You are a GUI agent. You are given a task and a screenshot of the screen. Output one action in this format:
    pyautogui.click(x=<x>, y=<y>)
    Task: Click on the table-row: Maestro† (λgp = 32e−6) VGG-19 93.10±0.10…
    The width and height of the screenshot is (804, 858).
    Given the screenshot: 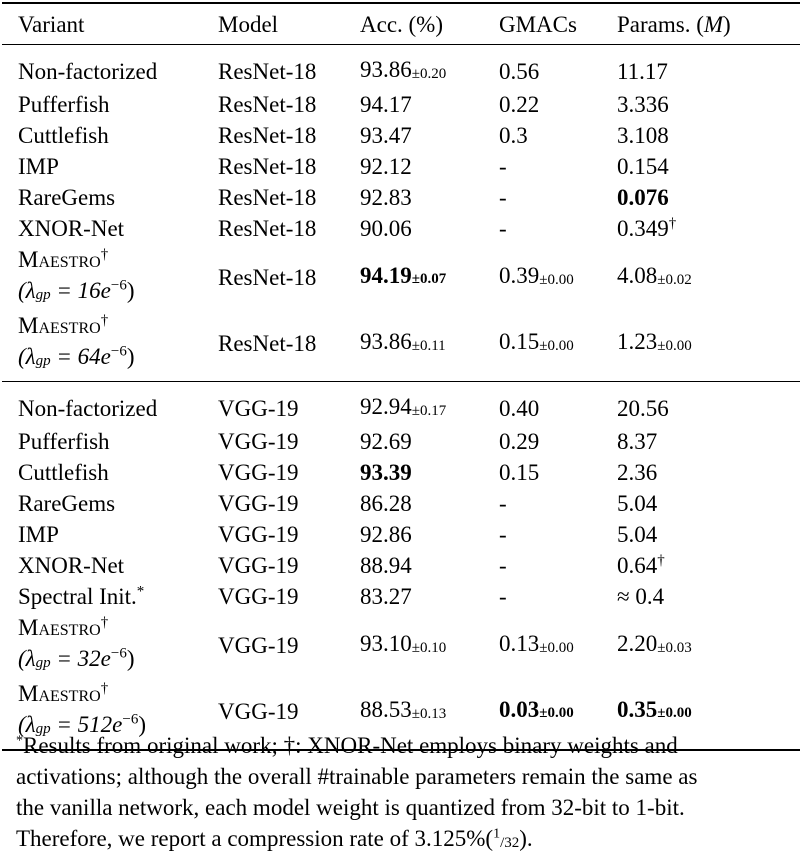 What is the action you would take?
    pyautogui.click(x=355, y=642)
    